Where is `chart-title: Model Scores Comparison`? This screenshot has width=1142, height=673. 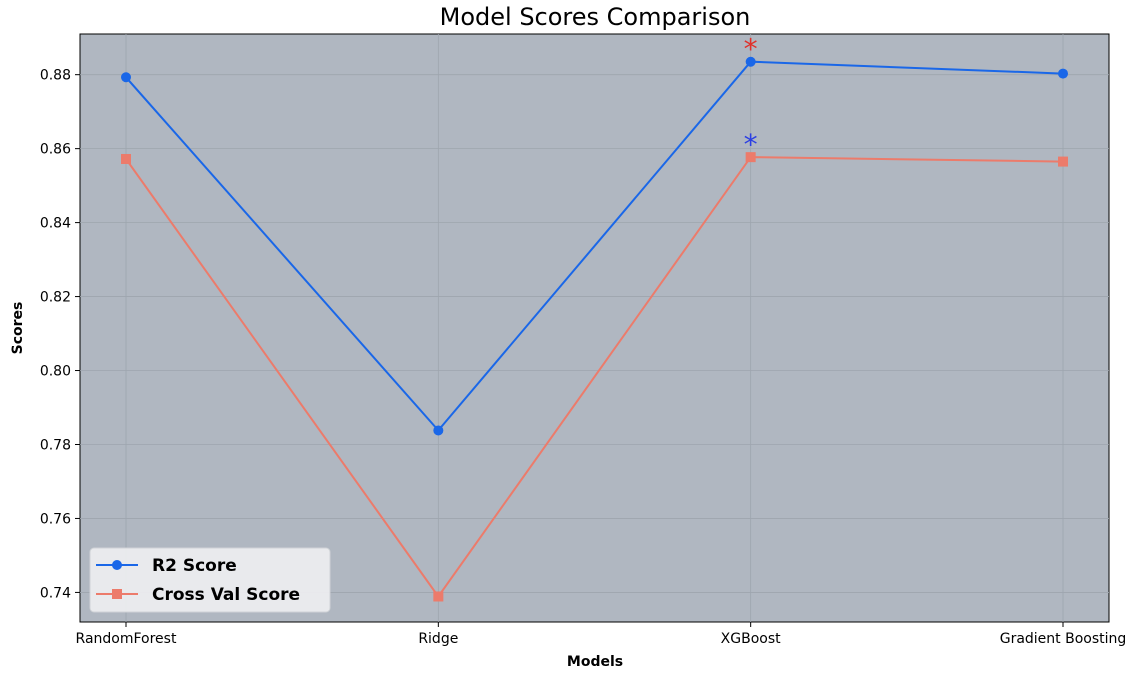
chart-title: Model Scores Comparison is located at coordinates (595, 17).